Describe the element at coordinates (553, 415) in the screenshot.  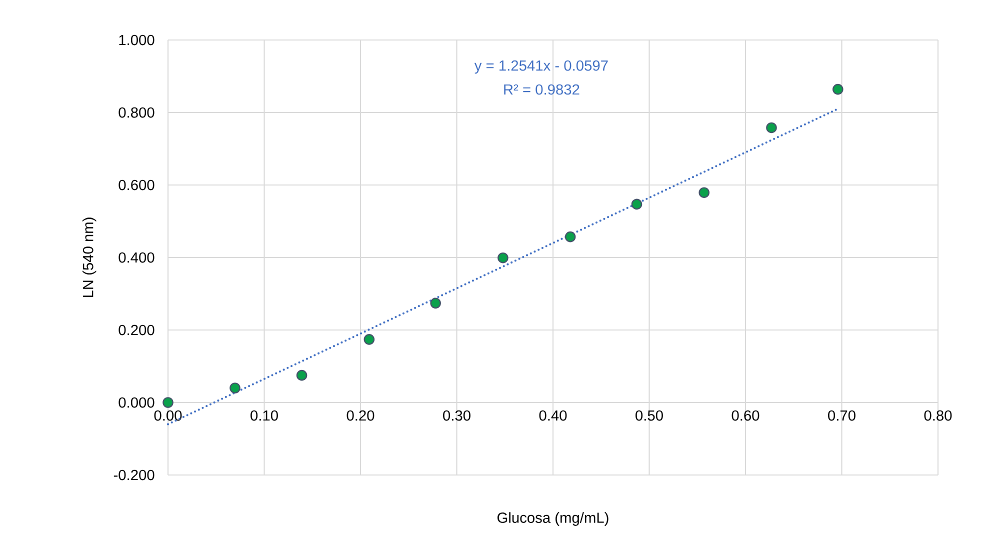
I see `x-tick-label: 0.40` at that location.